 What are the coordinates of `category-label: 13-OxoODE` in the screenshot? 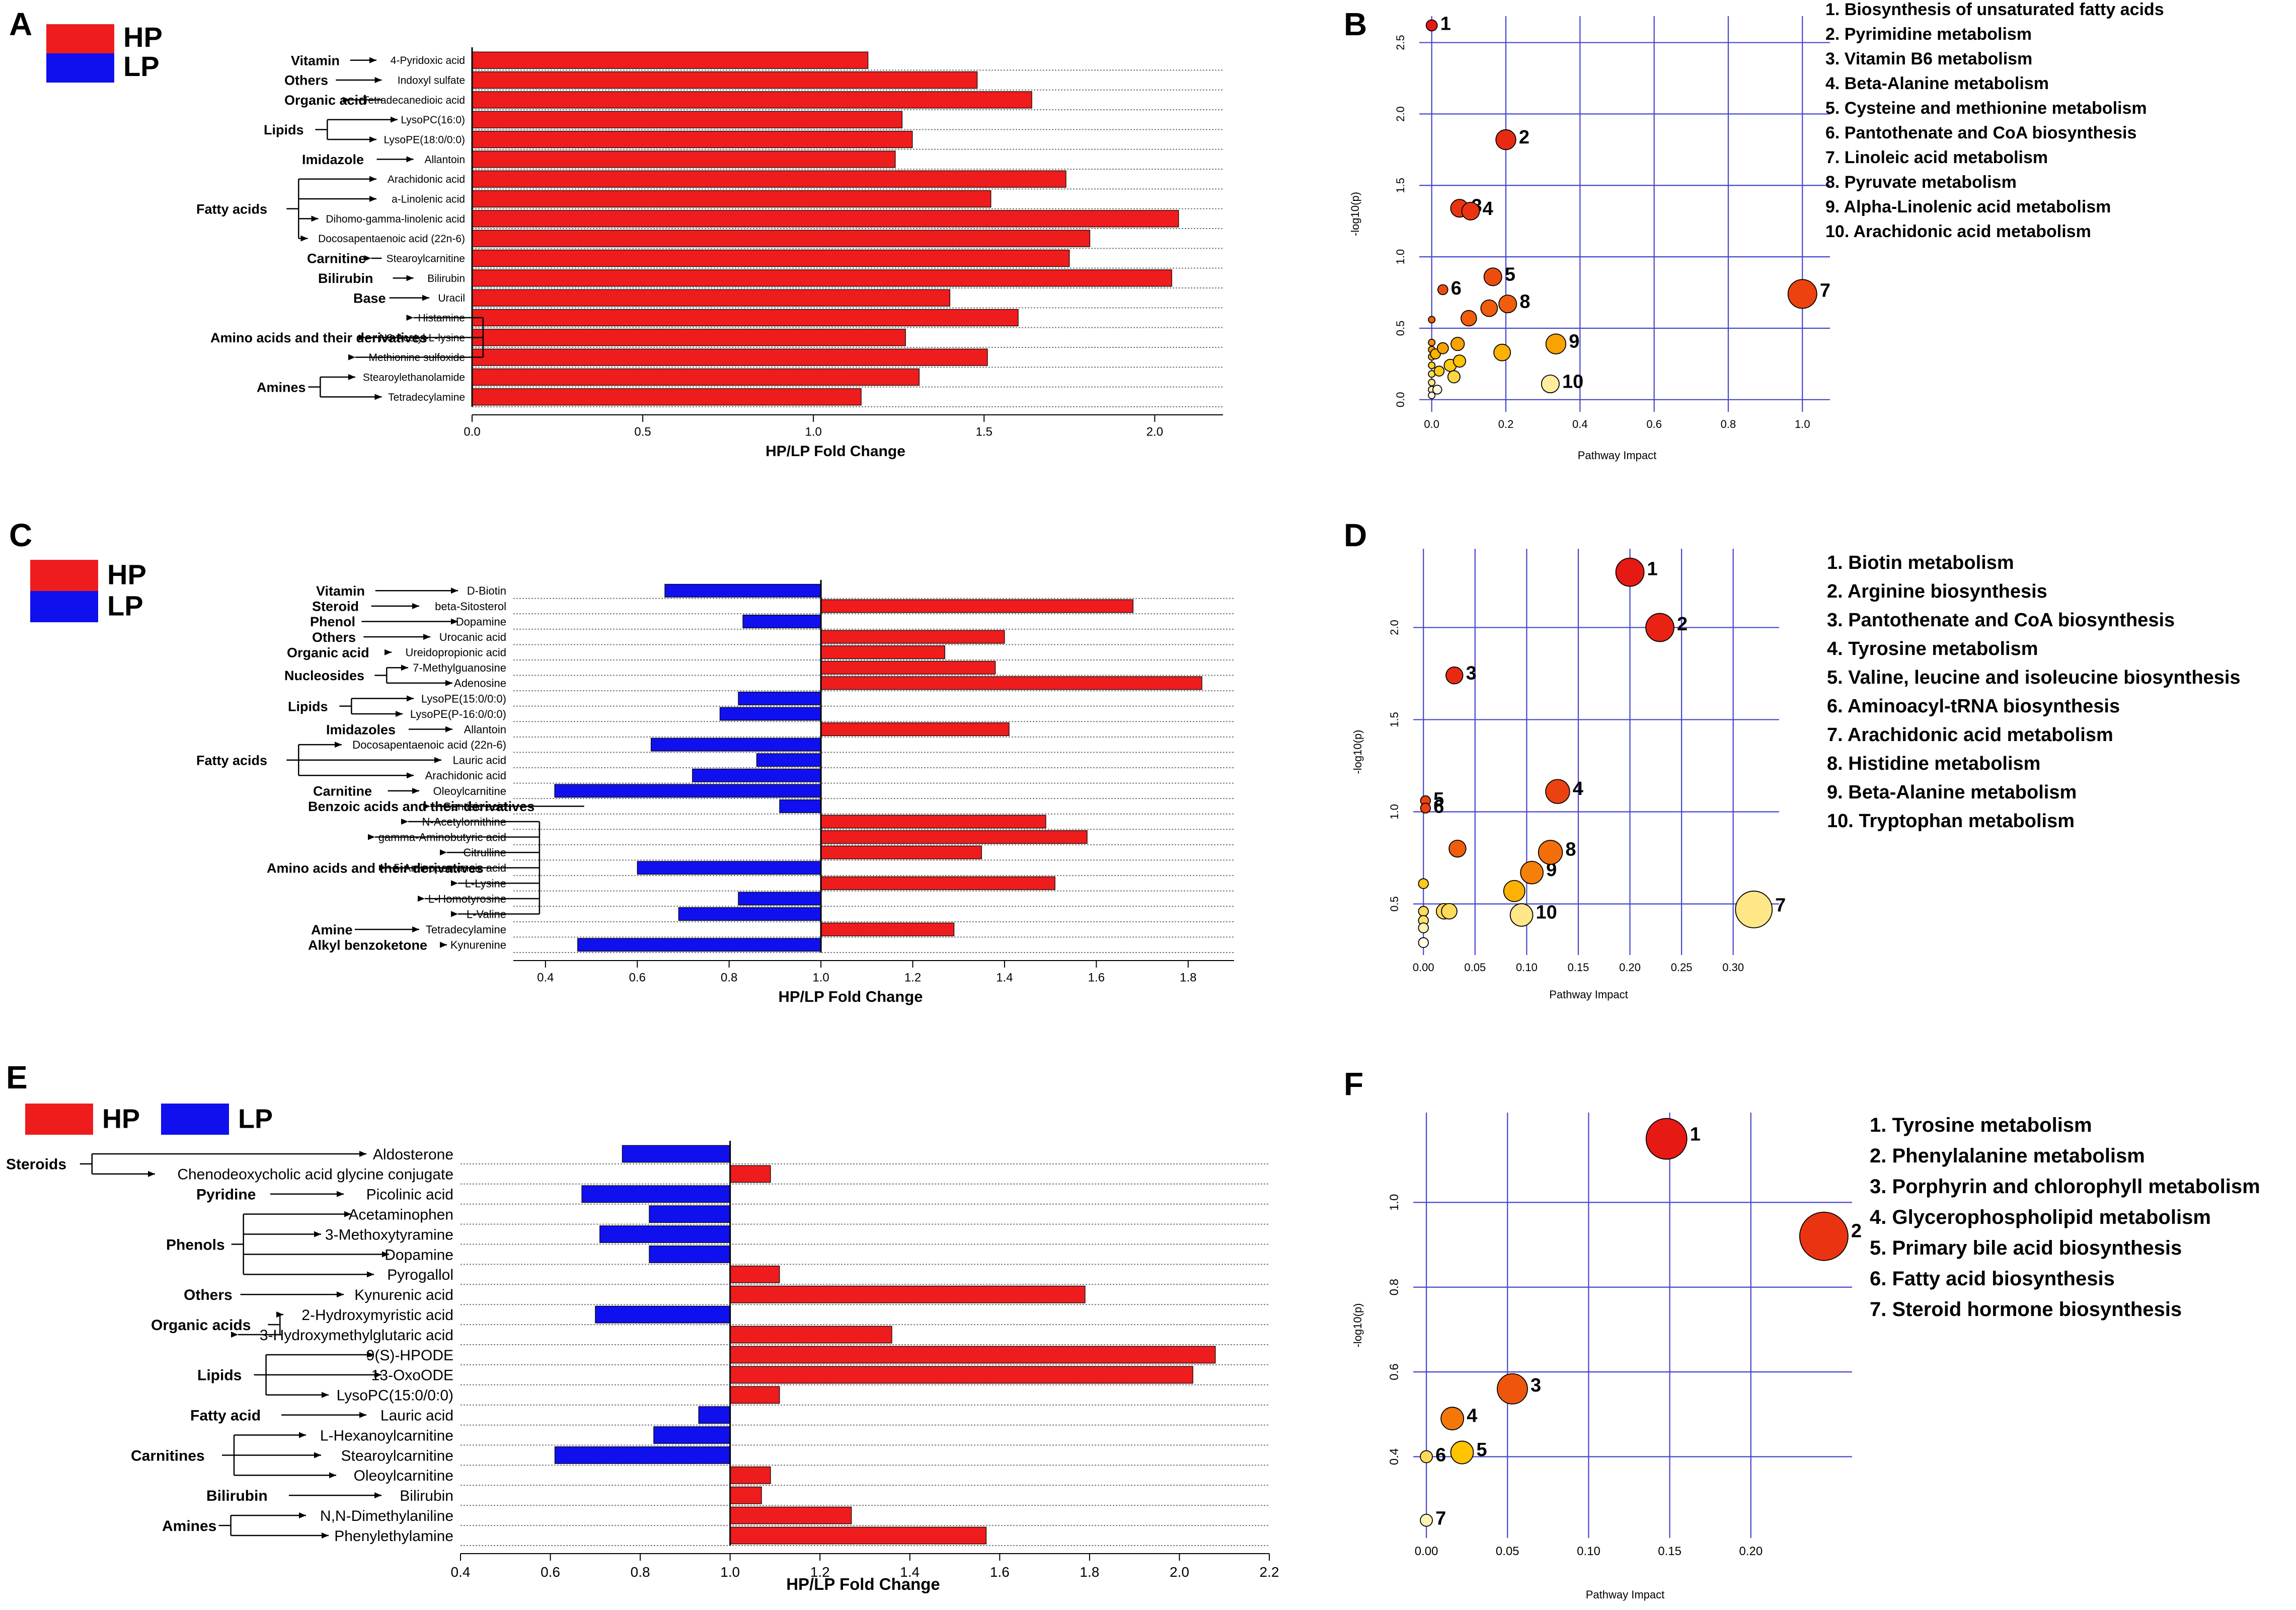 It's located at (412, 1376).